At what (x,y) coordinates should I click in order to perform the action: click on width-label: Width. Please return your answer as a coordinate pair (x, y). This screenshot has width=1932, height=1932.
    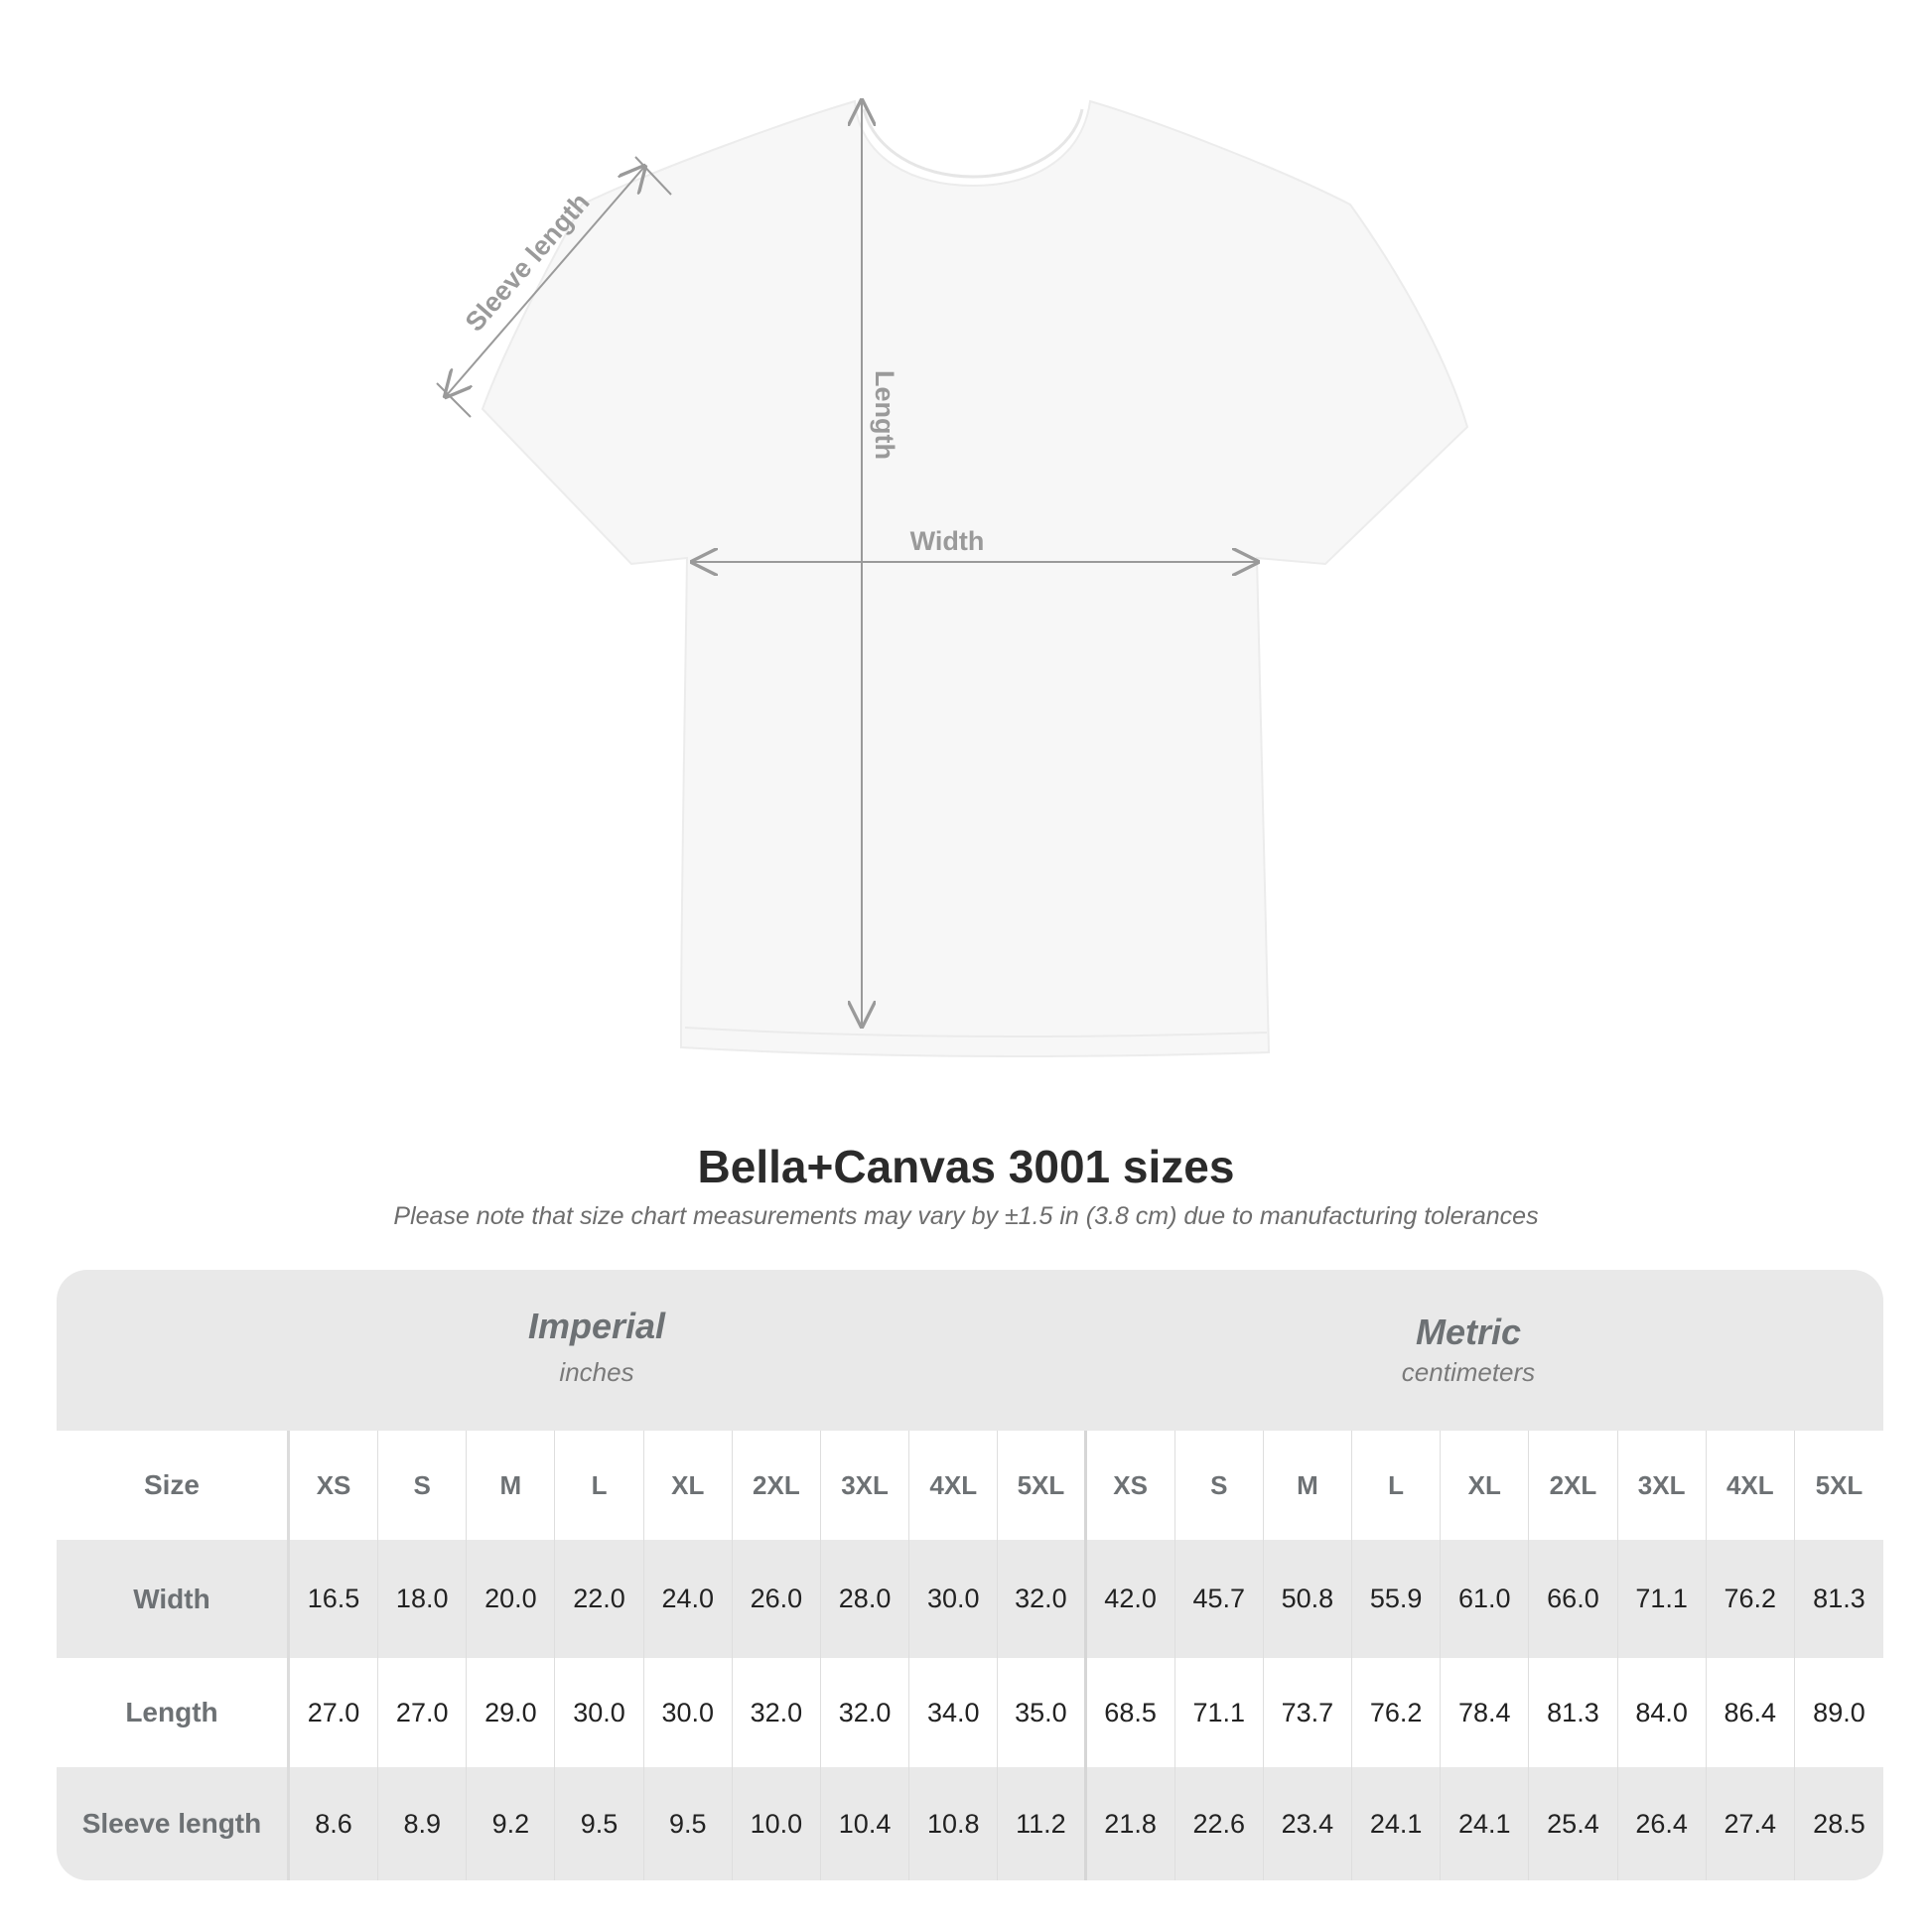
    Looking at the image, I should click on (947, 541).